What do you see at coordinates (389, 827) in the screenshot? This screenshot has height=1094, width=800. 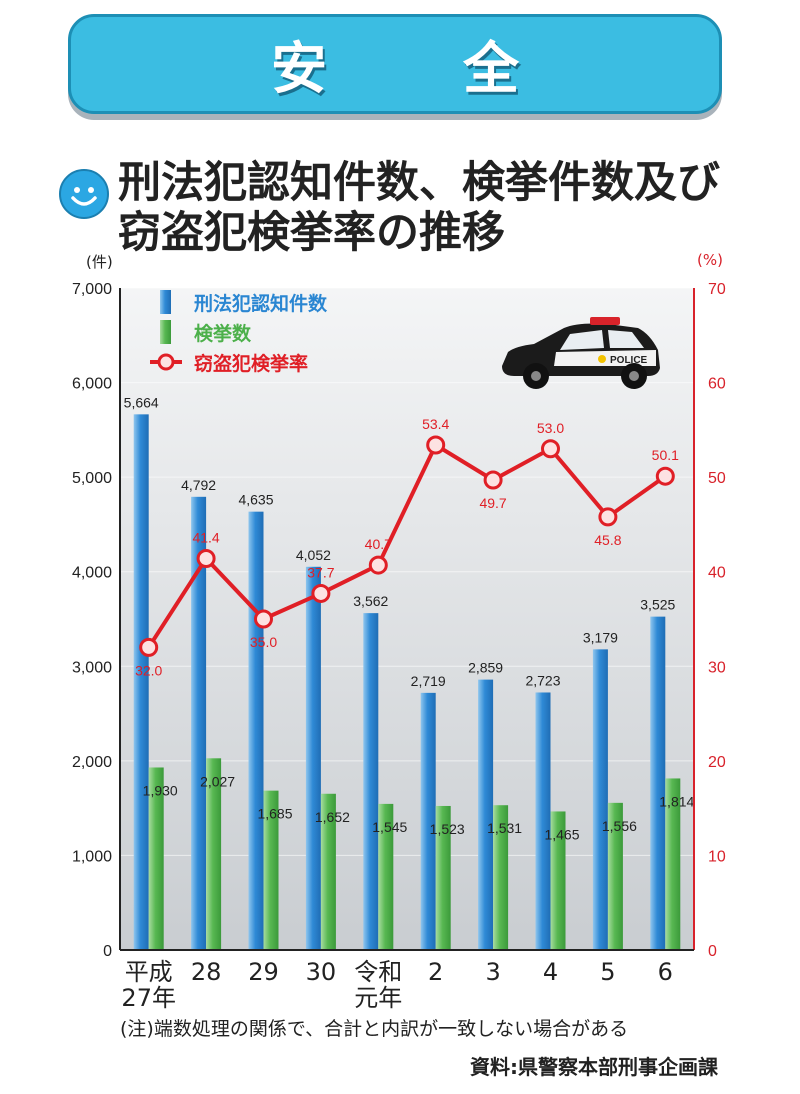 I see `bar-arrested-label: 1,545` at bounding box center [389, 827].